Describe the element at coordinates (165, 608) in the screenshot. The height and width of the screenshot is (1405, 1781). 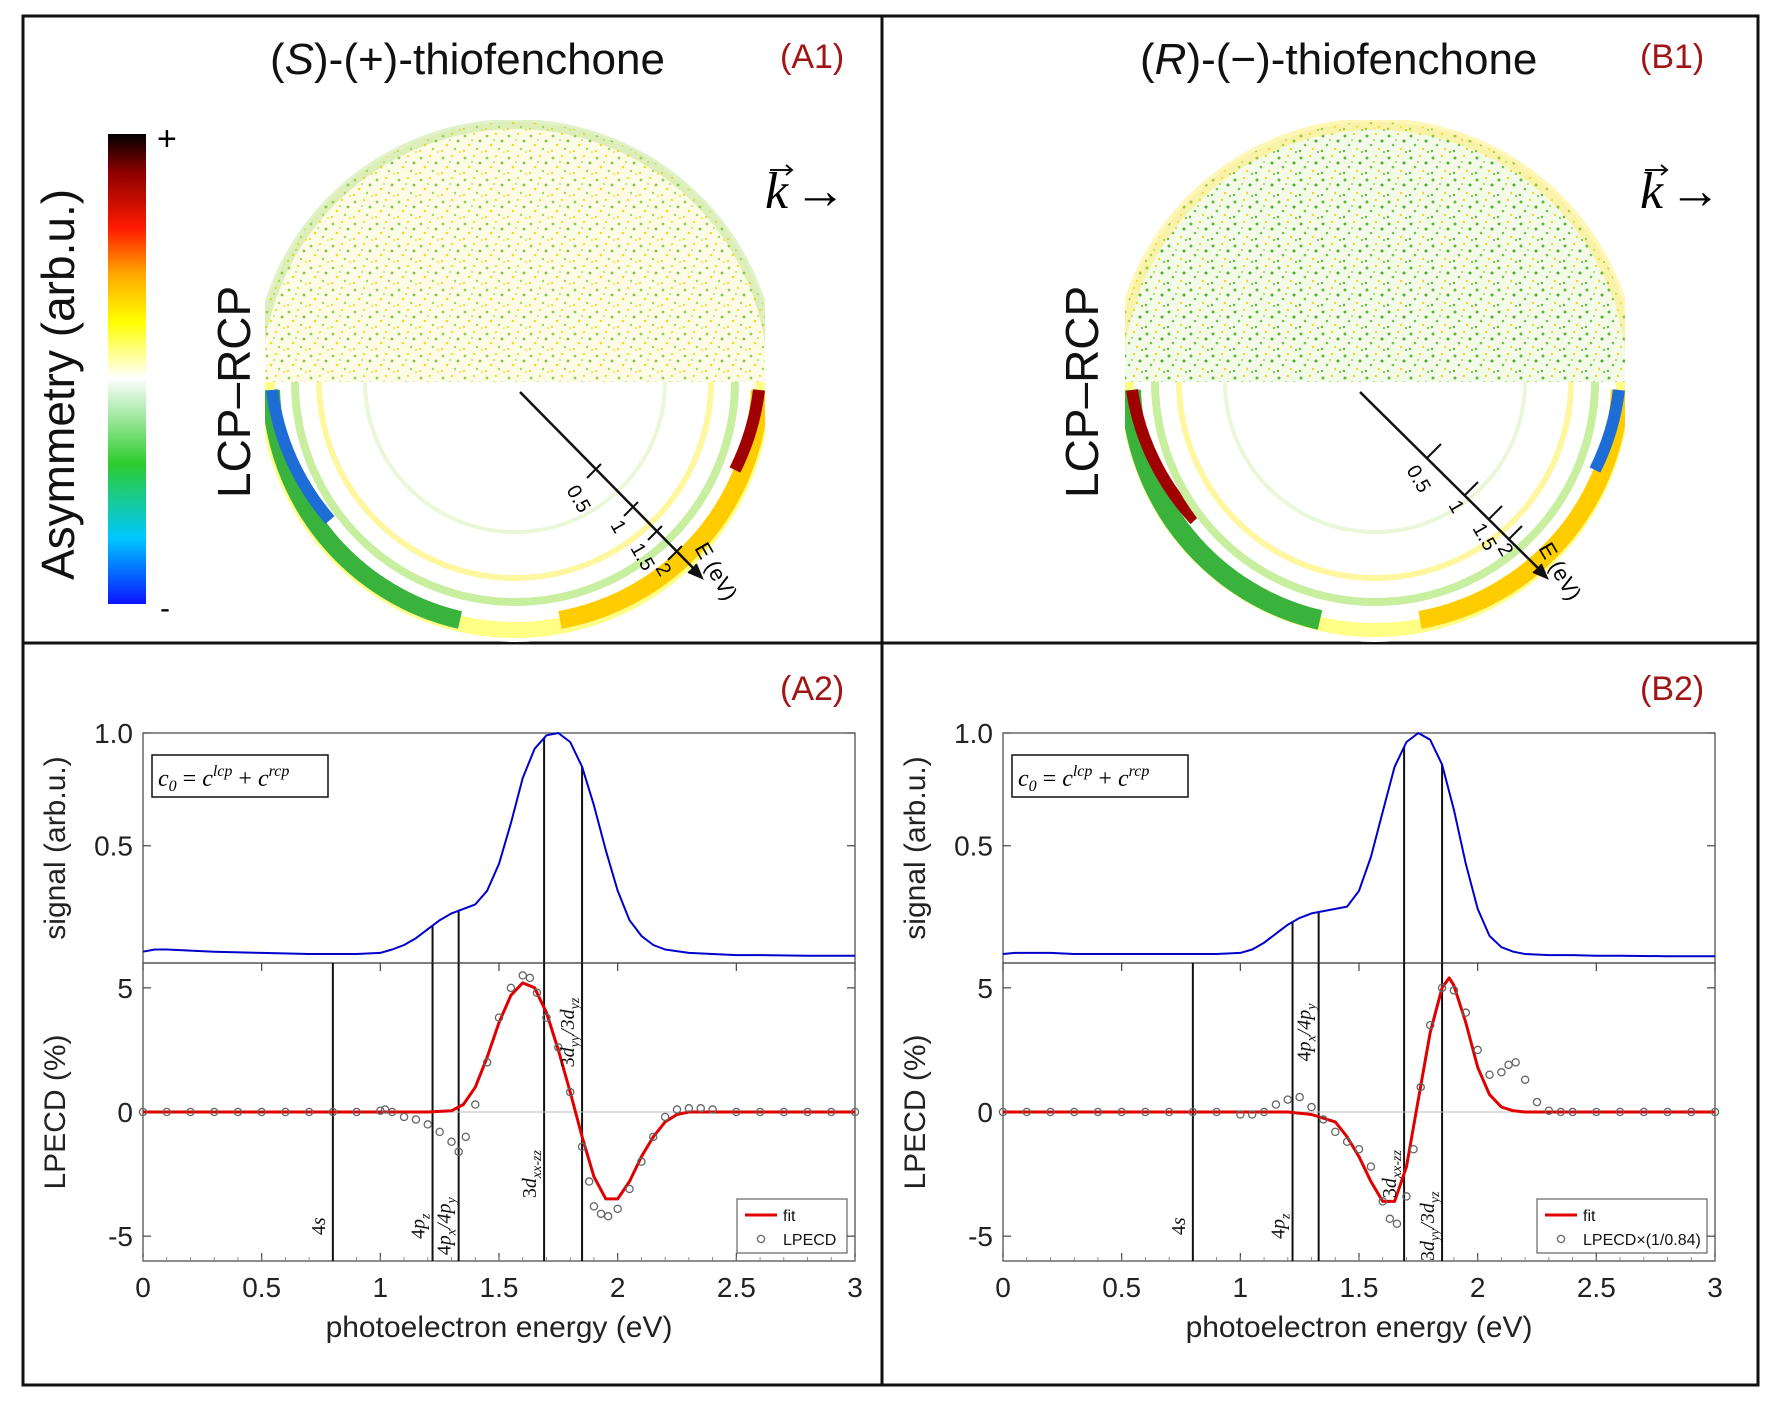
I see `colorbar-minus: -` at that location.